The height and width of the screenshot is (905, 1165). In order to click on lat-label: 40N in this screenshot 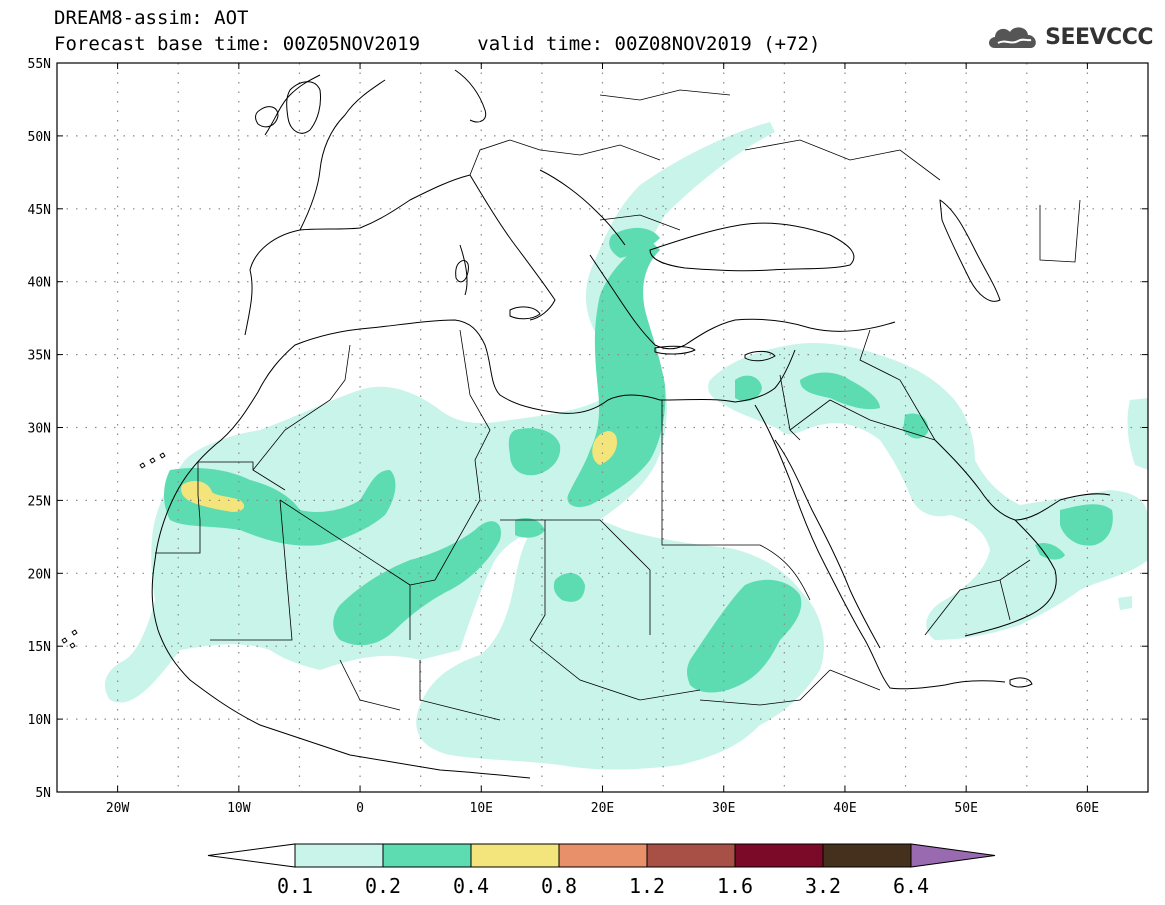, I will do `click(39, 283)`.